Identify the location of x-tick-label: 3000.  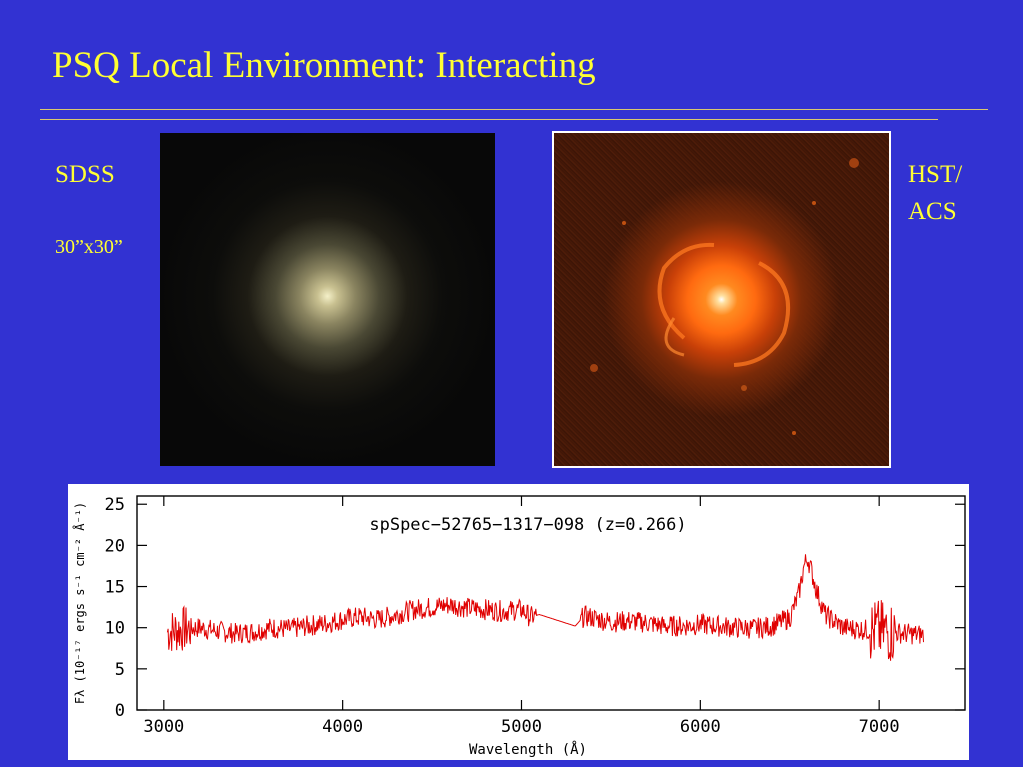
(163, 727).